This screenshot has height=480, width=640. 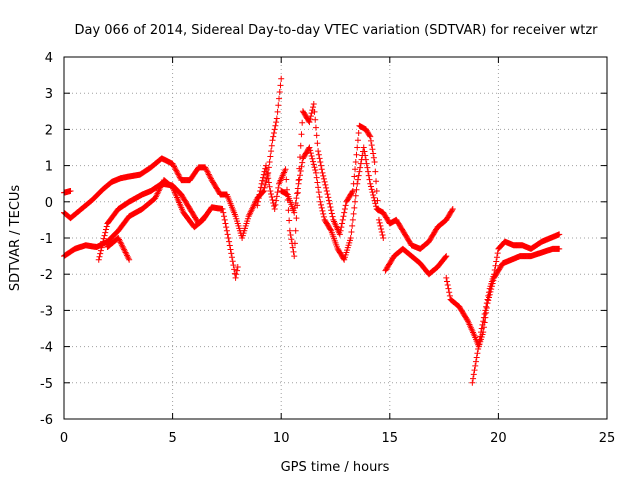 What do you see at coordinates (49, 94) in the screenshot?
I see `y-tick-label: 3` at bounding box center [49, 94].